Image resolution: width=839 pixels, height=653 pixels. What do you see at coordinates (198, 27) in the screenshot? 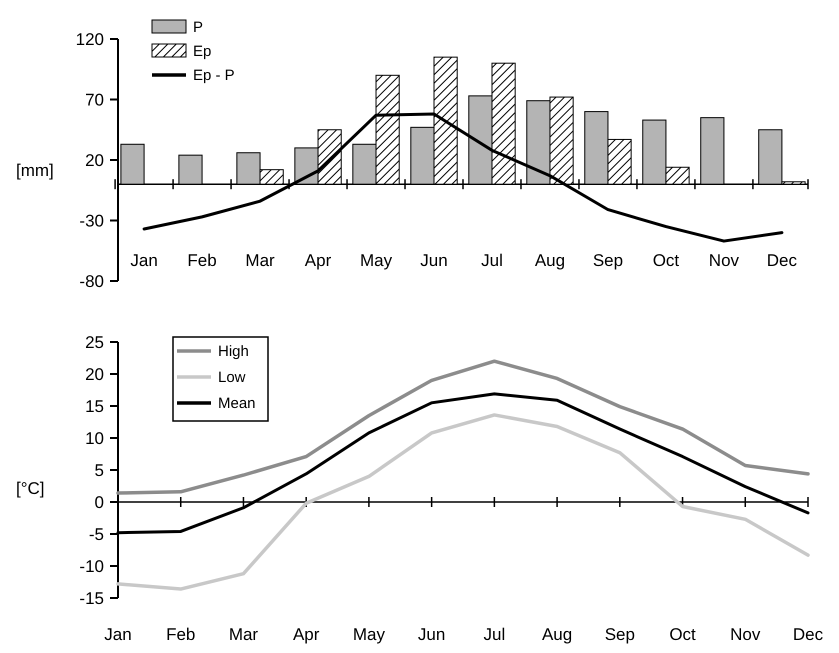
I see `legend-label: P` at bounding box center [198, 27].